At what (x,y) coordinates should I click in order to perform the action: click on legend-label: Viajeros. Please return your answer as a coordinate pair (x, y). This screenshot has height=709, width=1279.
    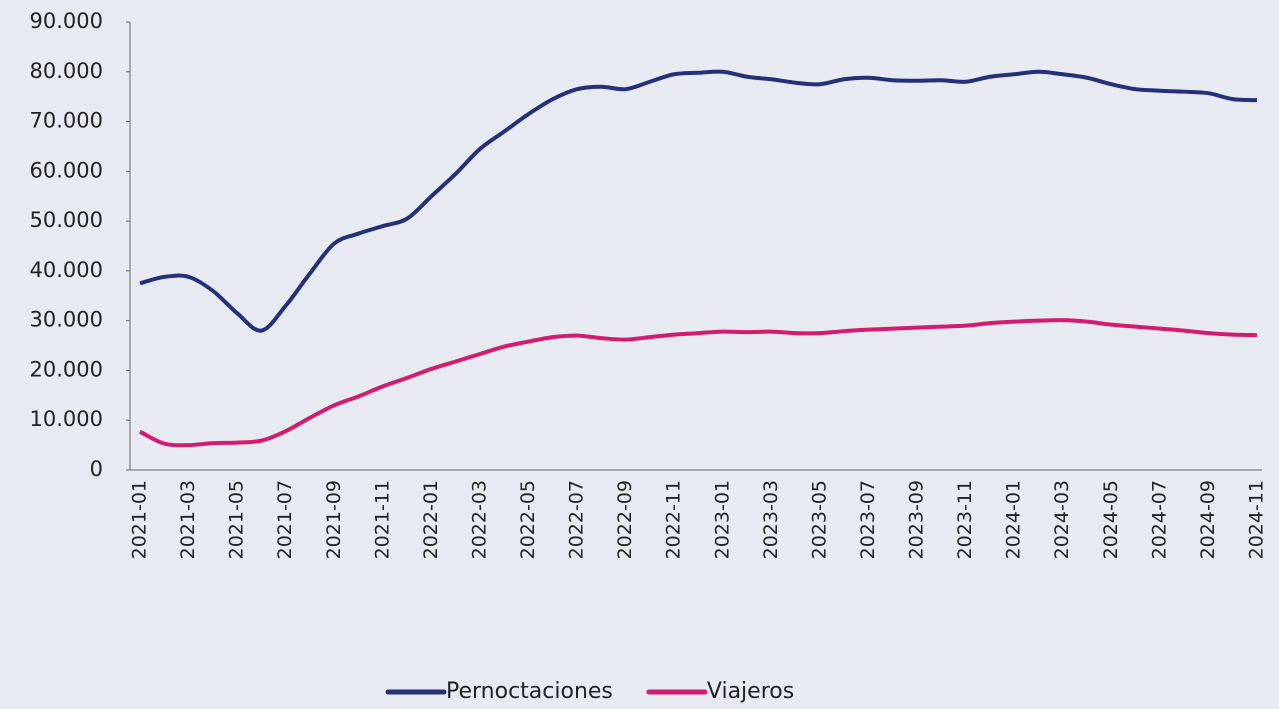
    Looking at the image, I should click on (750, 691).